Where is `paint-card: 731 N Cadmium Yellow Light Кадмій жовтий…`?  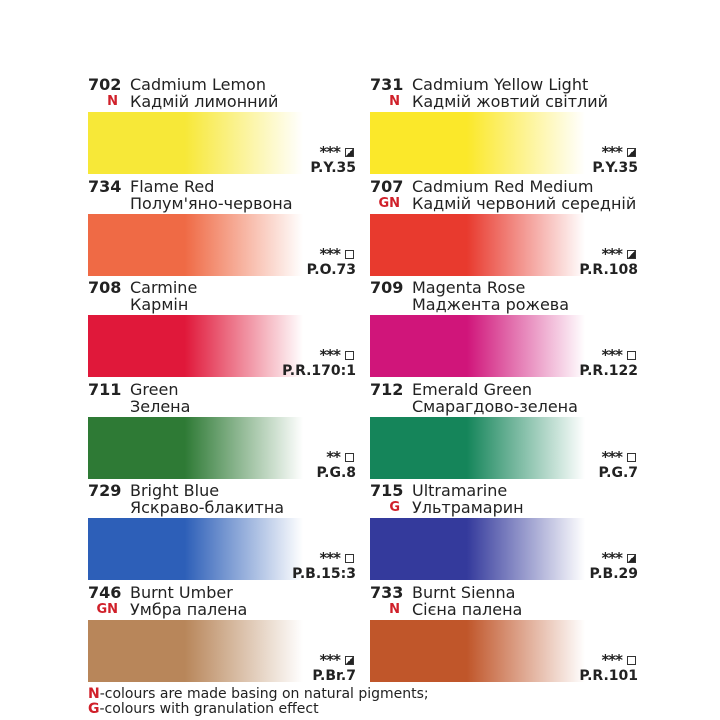 paint-card: 731 N Cadmium Yellow Light Кадмій жовтий… is located at coordinates (505, 126).